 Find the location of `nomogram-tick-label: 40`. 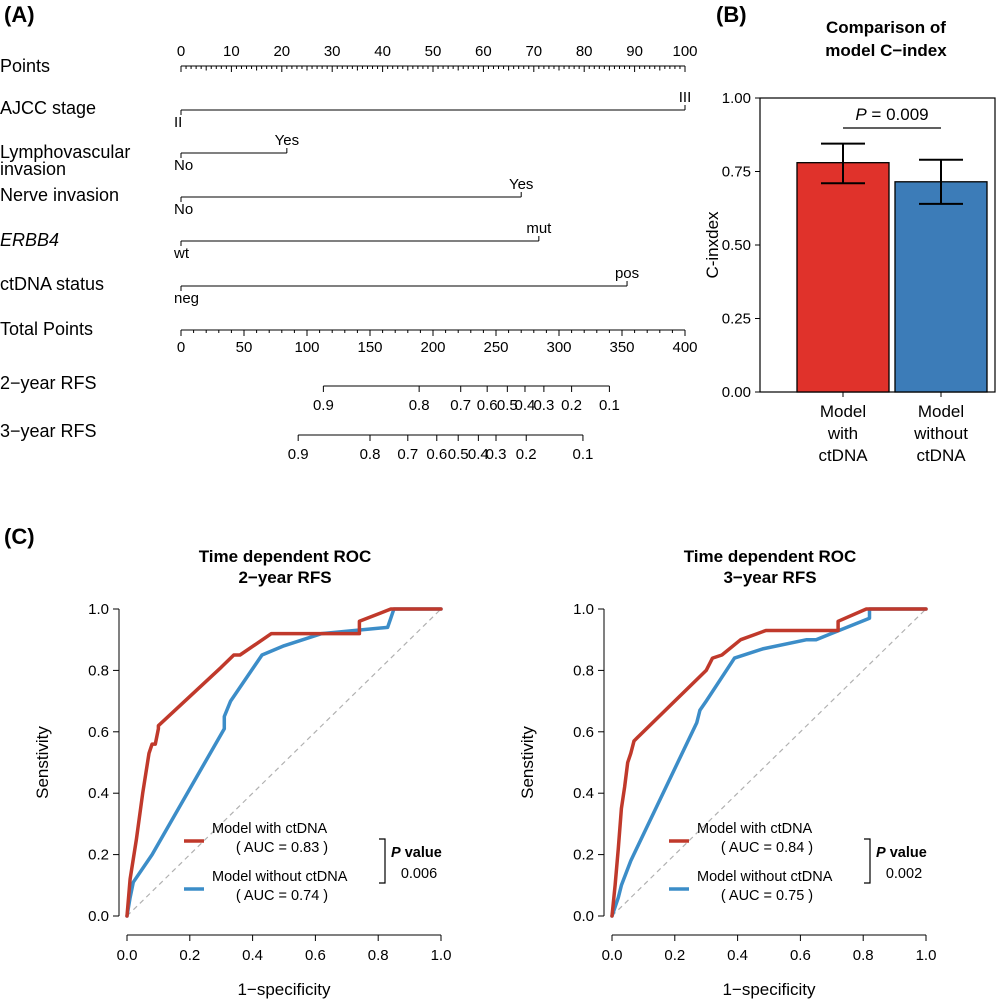

nomogram-tick-label: 40 is located at coordinates (382, 51).